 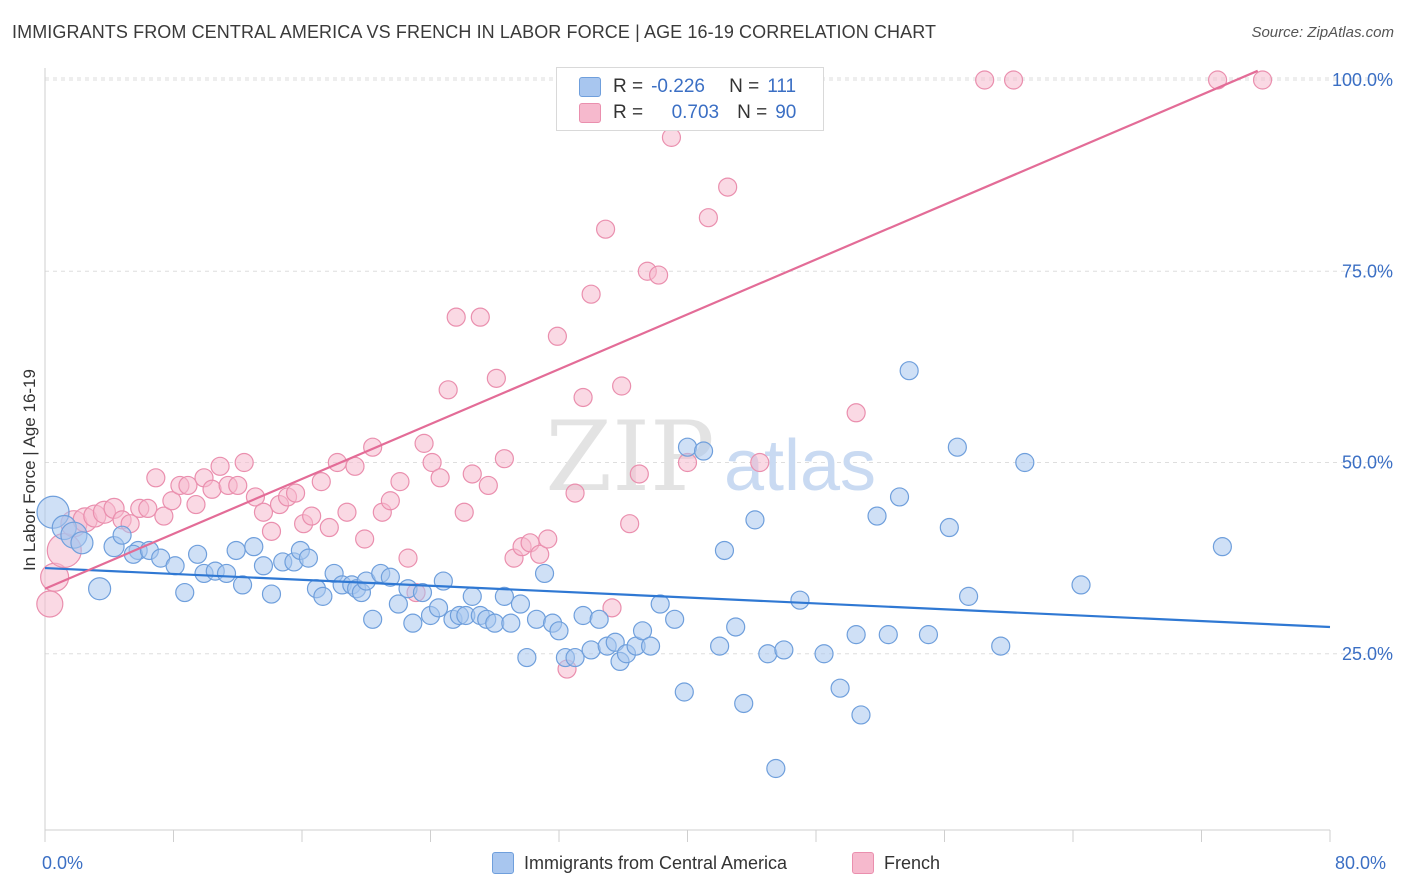 What do you see at coordinates (656, 862) in the screenshot?
I see `bottom-legend-label: Immigrants from Central America` at bounding box center [656, 862].